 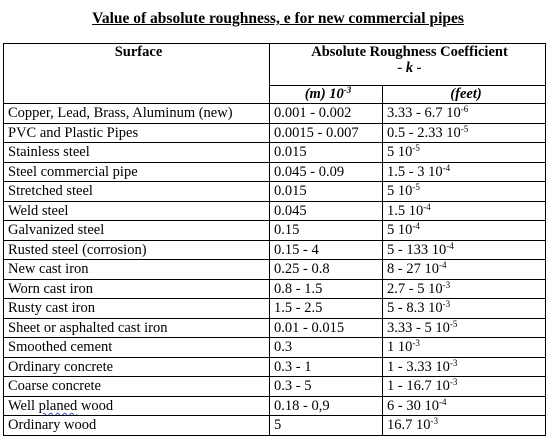 What do you see at coordinates (326, 171) in the screenshot?
I see `roughness-meters-cell: 0.045 - 0.09` at bounding box center [326, 171].